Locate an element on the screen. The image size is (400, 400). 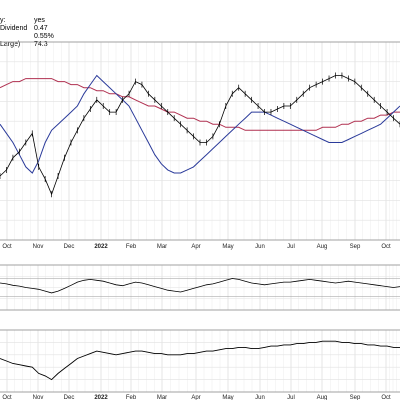
main-x-tick-labels: Oct Nov Dec 2022 Feb Mar Apr May Jun Jul Aug Sep Oct is located at coordinates (196, 247).